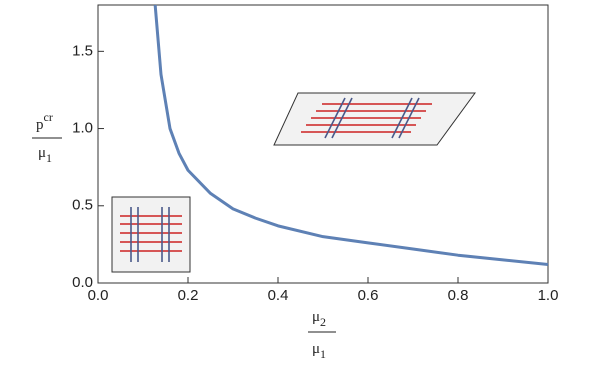  Describe the element at coordinates (374, 119) in the screenshot. I see `inset-parallelogram` at that location.